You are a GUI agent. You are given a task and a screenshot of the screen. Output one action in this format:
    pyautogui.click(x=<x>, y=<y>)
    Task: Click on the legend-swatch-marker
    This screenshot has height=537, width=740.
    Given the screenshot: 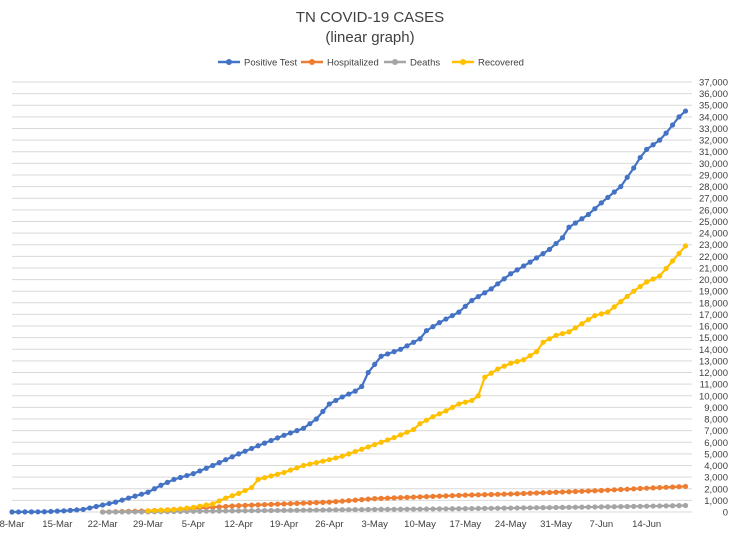 What is the action you would take?
    pyautogui.click(x=312, y=62)
    